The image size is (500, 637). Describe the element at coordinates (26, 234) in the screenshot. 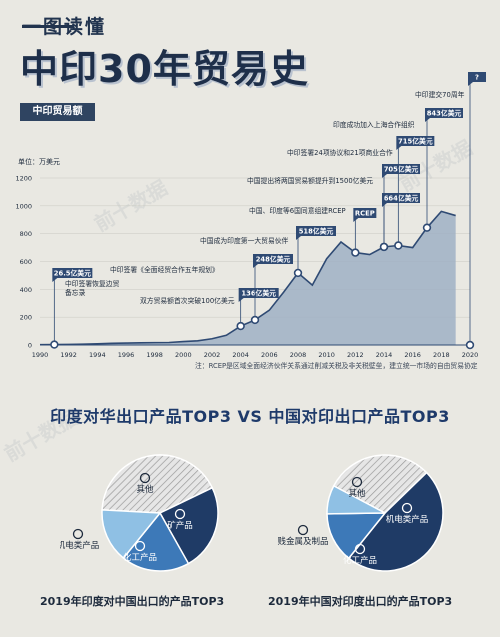

I see `y-tick-label: 800` at that location.